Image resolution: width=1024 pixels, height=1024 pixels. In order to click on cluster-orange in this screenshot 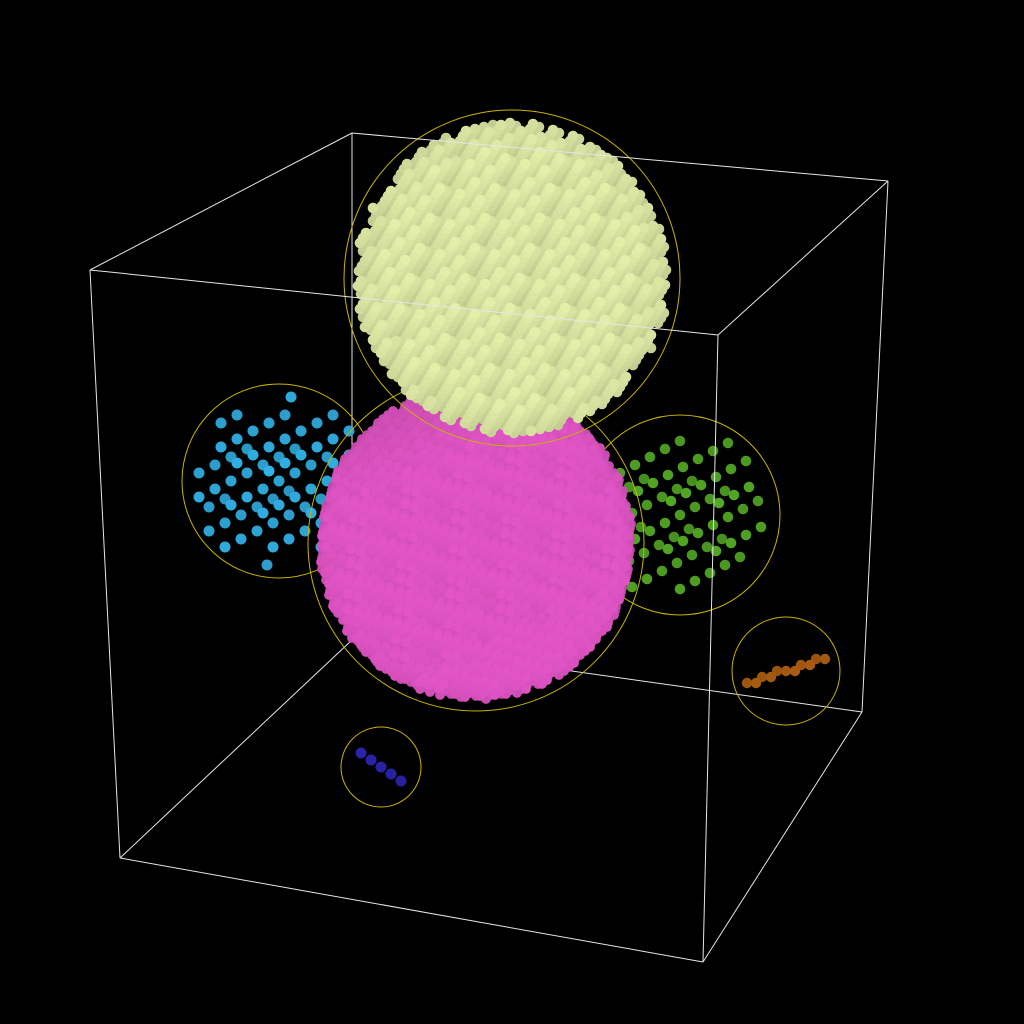, I will do `click(786, 671)`.